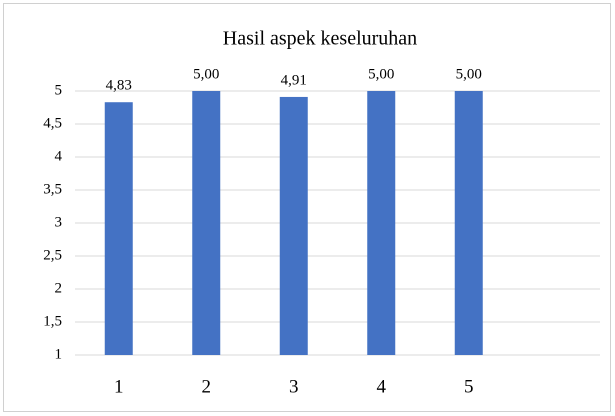 This screenshot has height=416, width=615. I want to click on y-tick-label: 3,5, so click(52, 189).